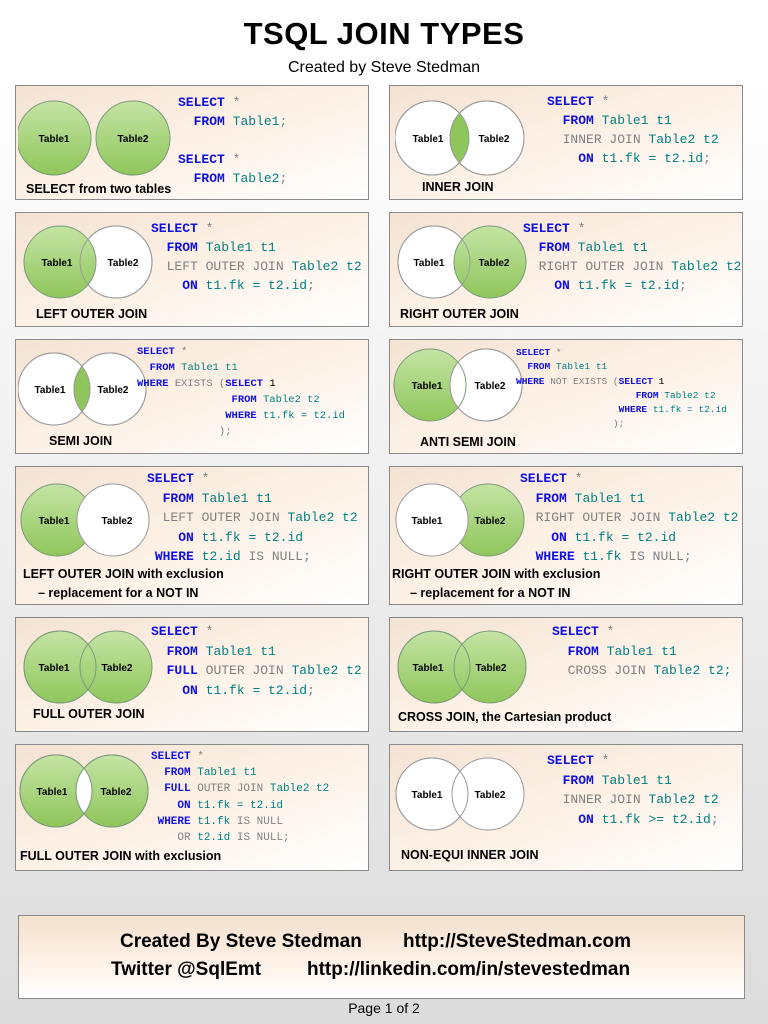 This screenshot has height=1024, width=768. What do you see at coordinates (496, 574) in the screenshot?
I see `panel-caption: RIGHT OUTER JOIN with exclusion` at bounding box center [496, 574].